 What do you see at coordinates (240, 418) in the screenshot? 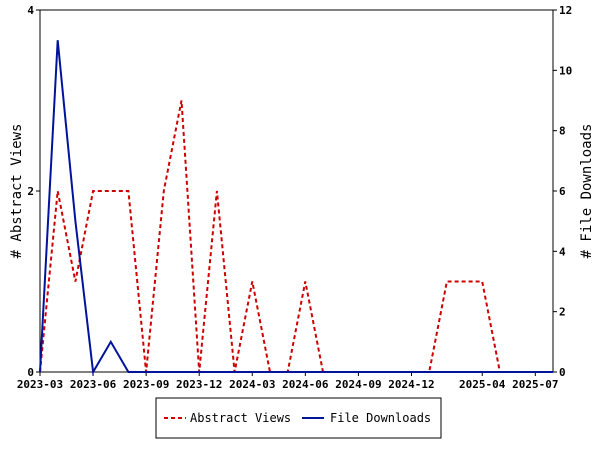
I see `legend-label-abstract-views: Abstract Views` at bounding box center [240, 418].